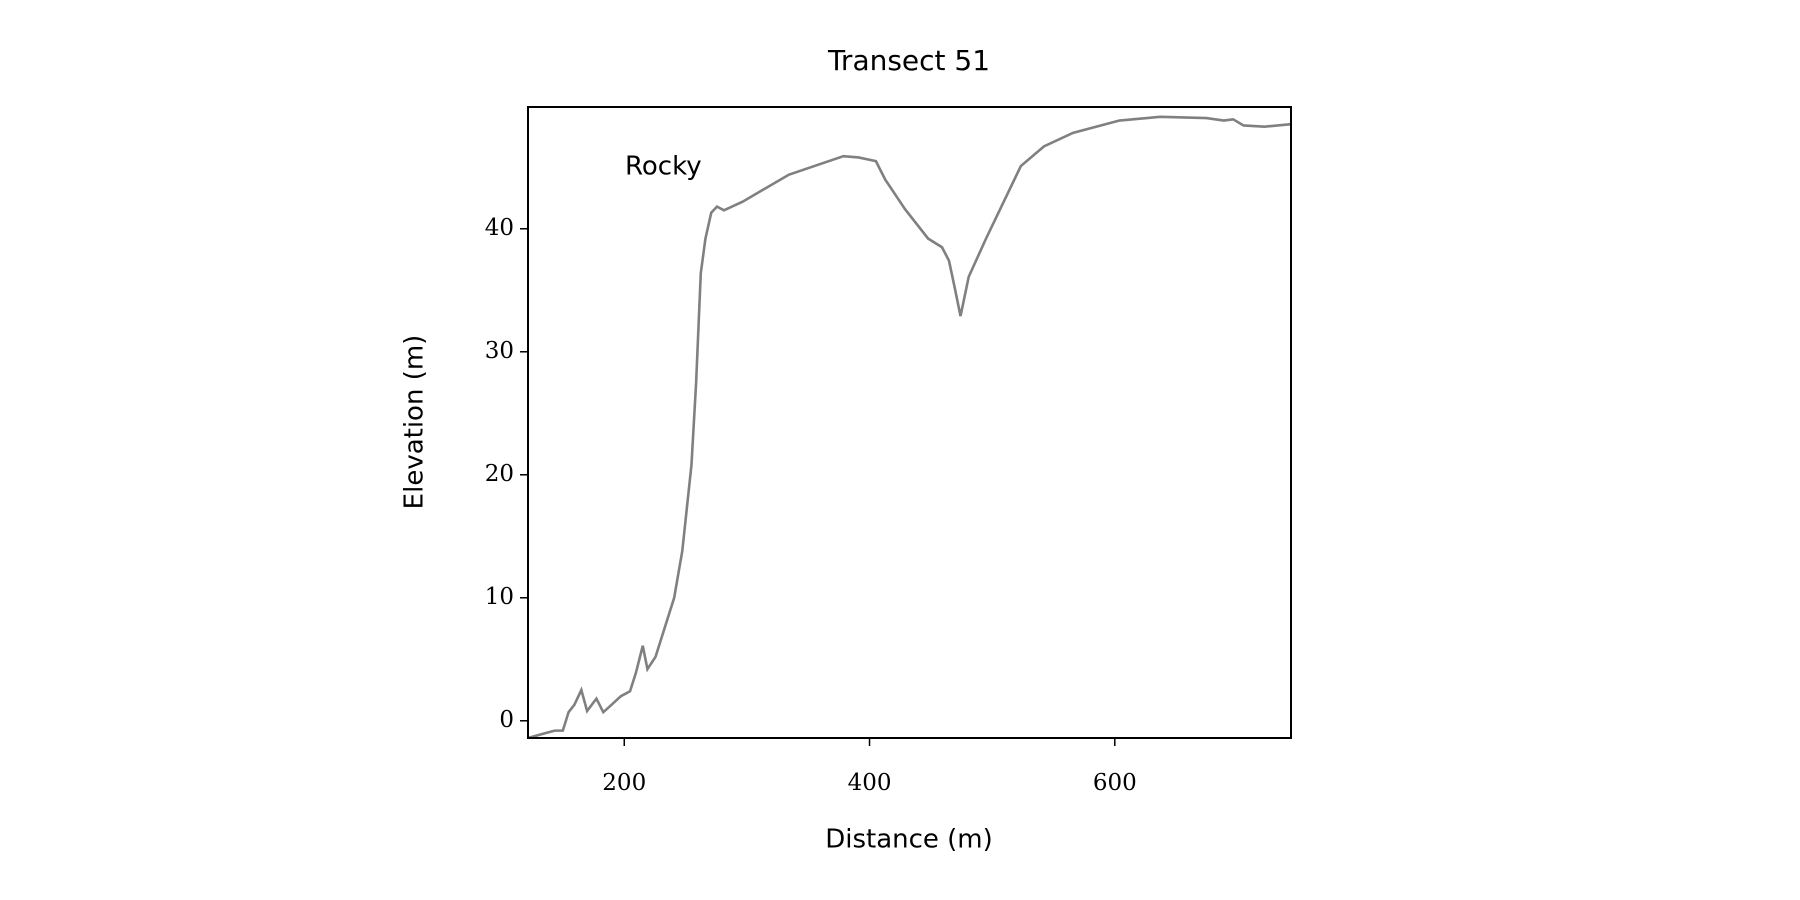  Describe the element at coordinates (415, 422) in the screenshot. I see `y-axis-label: Elevation (m)` at that location.